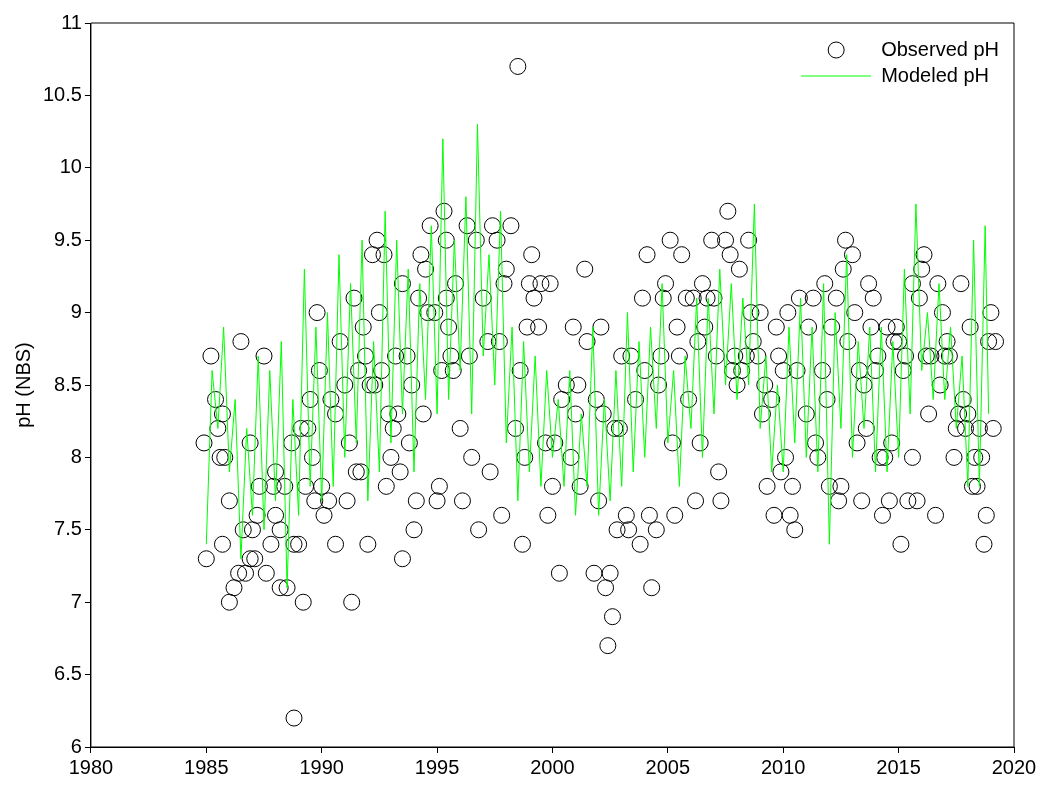 The height and width of the screenshot is (795, 1054). I want to click on y-tick-label: 6.5, so click(68, 673).